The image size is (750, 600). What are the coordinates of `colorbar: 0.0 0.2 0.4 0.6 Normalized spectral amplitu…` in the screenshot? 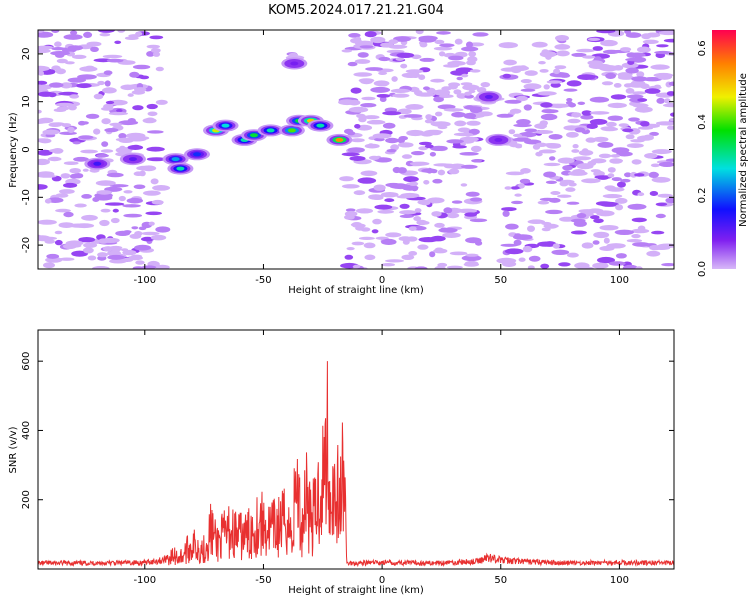 It's located at (723, 153).